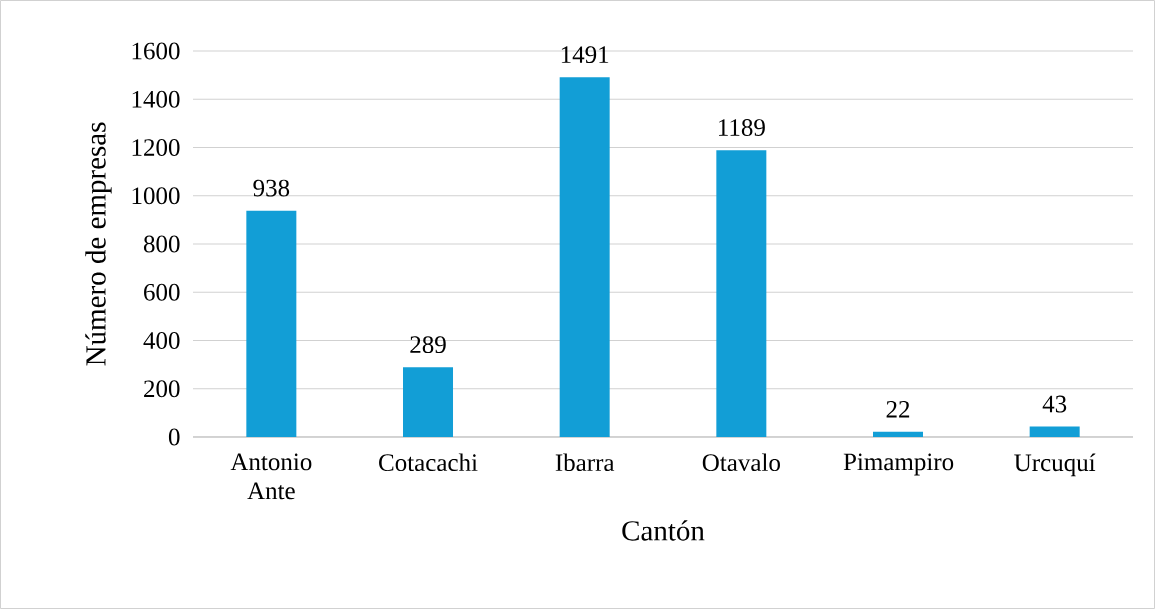  Describe the element at coordinates (1055, 465) in the screenshot. I see `x-tick-label: Urcuquí` at that location.